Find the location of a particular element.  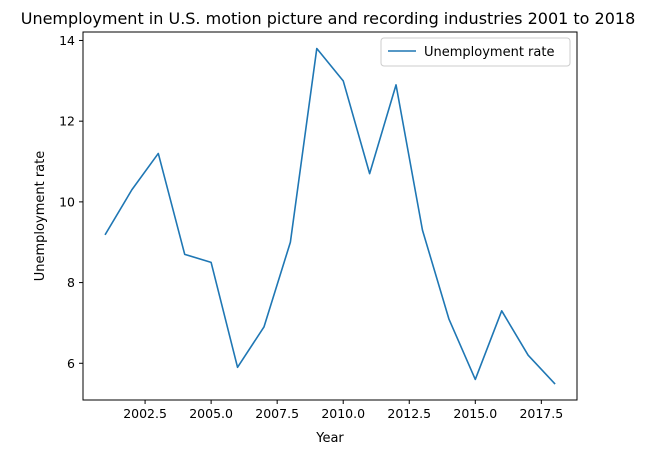

legend: Unemployment rate is located at coordinates (475, 52).